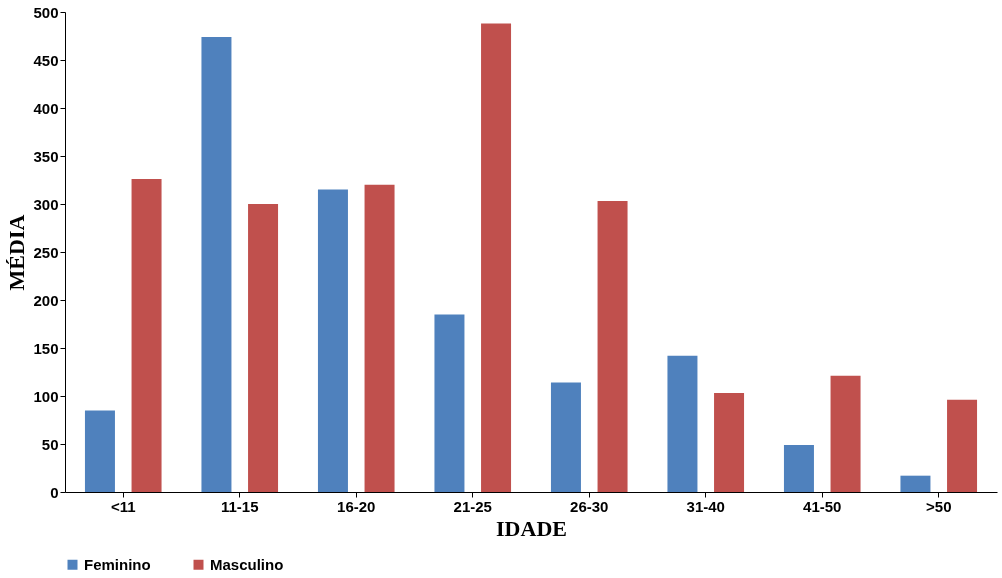 This screenshot has width=1002, height=578. I want to click on y-tick-label: 100, so click(46, 396).